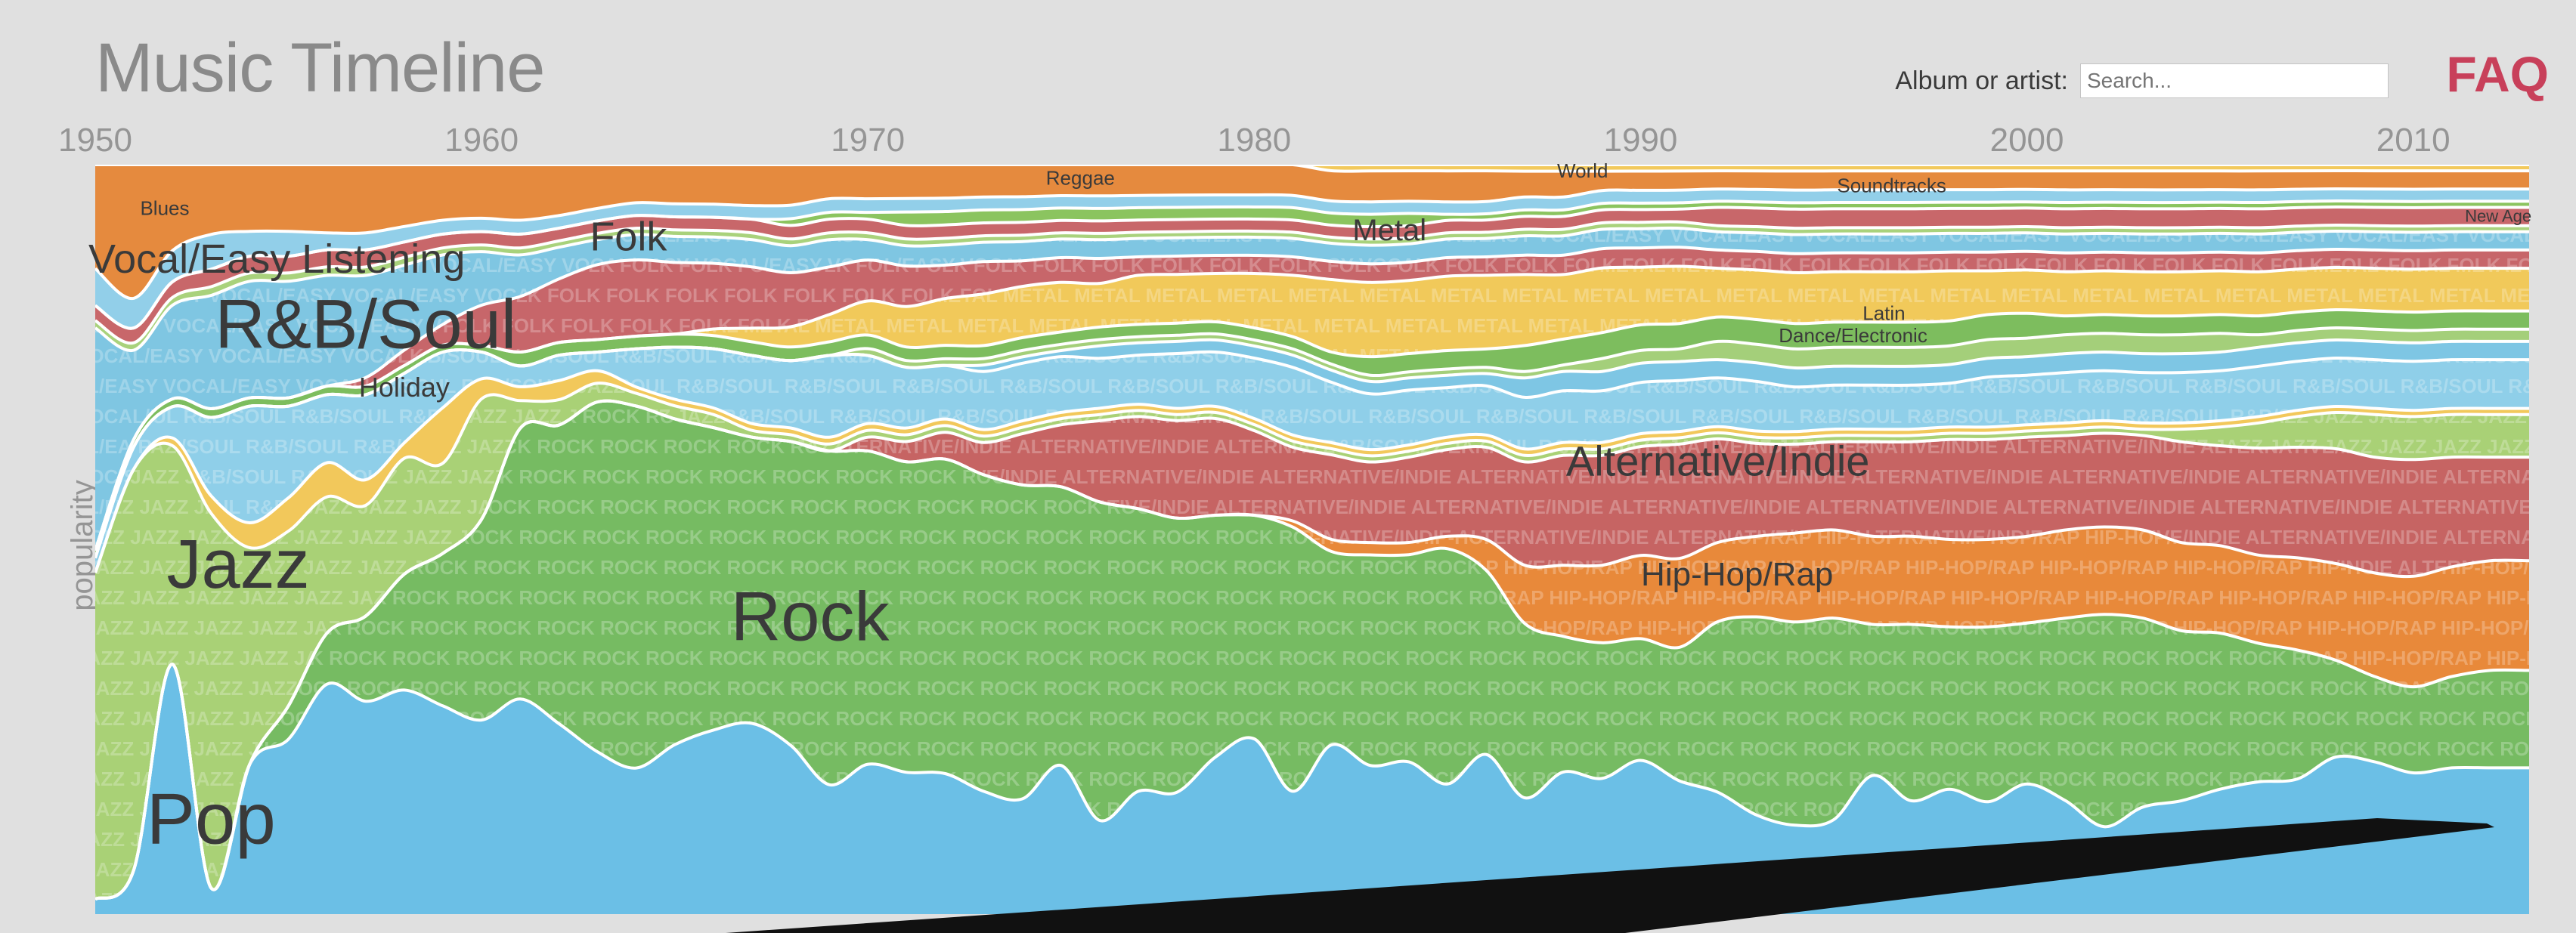 This screenshot has width=2576, height=933. I want to click on page-title: Music Timeline, so click(320, 68).